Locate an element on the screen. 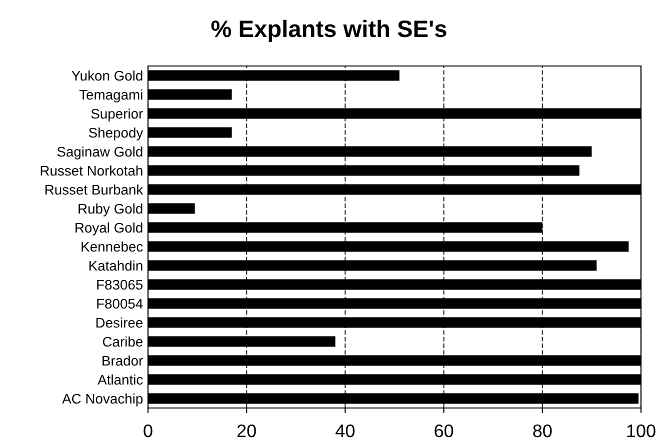 The image size is (658, 441). x-tick-label: 20 is located at coordinates (246, 431).